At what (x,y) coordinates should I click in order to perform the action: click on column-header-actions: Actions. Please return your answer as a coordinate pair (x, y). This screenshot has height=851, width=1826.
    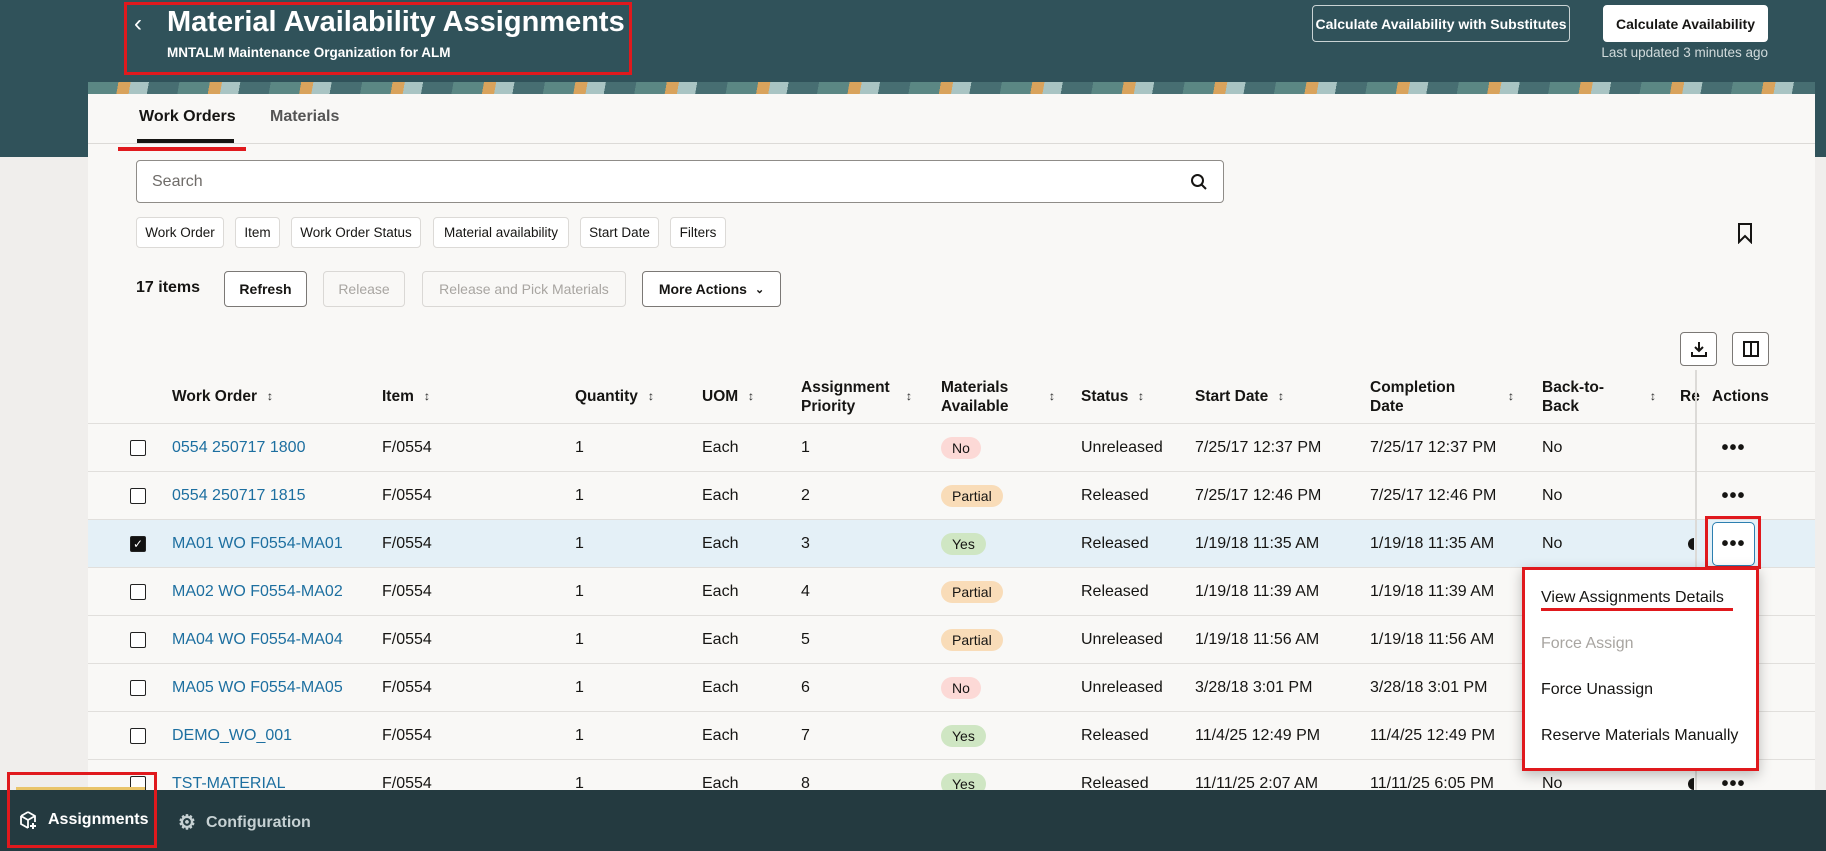
    Looking at the image, I should click on (1762, 396).